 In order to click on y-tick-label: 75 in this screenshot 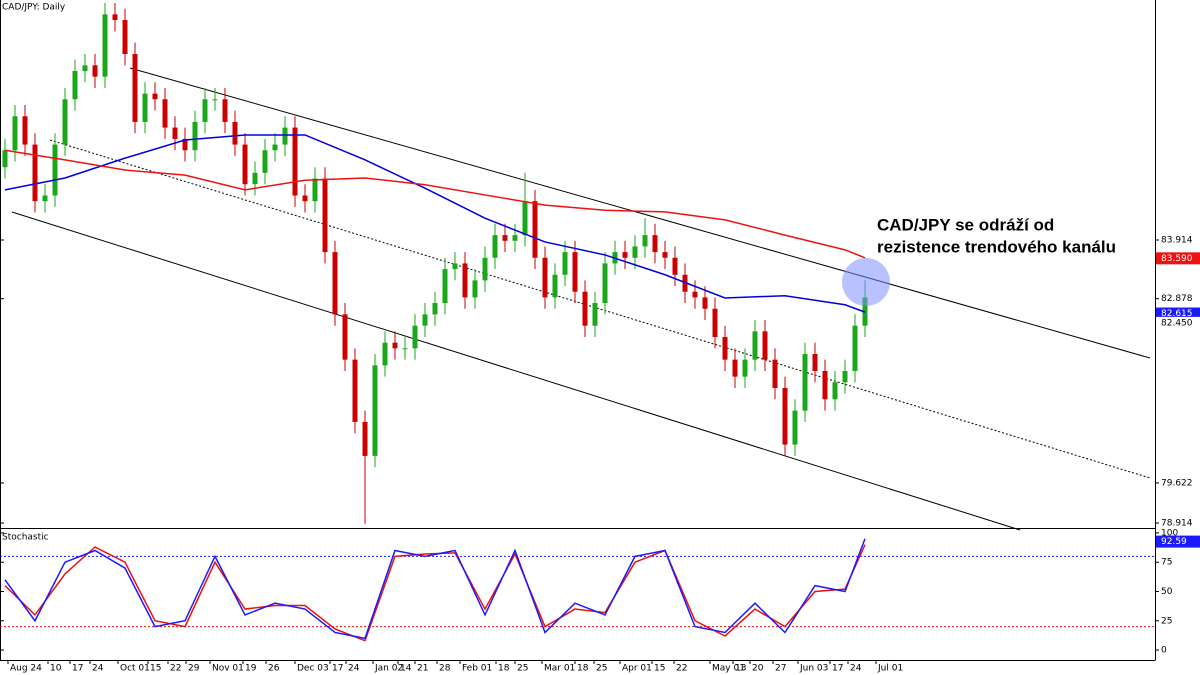, I will do `click(1166, 563)`.